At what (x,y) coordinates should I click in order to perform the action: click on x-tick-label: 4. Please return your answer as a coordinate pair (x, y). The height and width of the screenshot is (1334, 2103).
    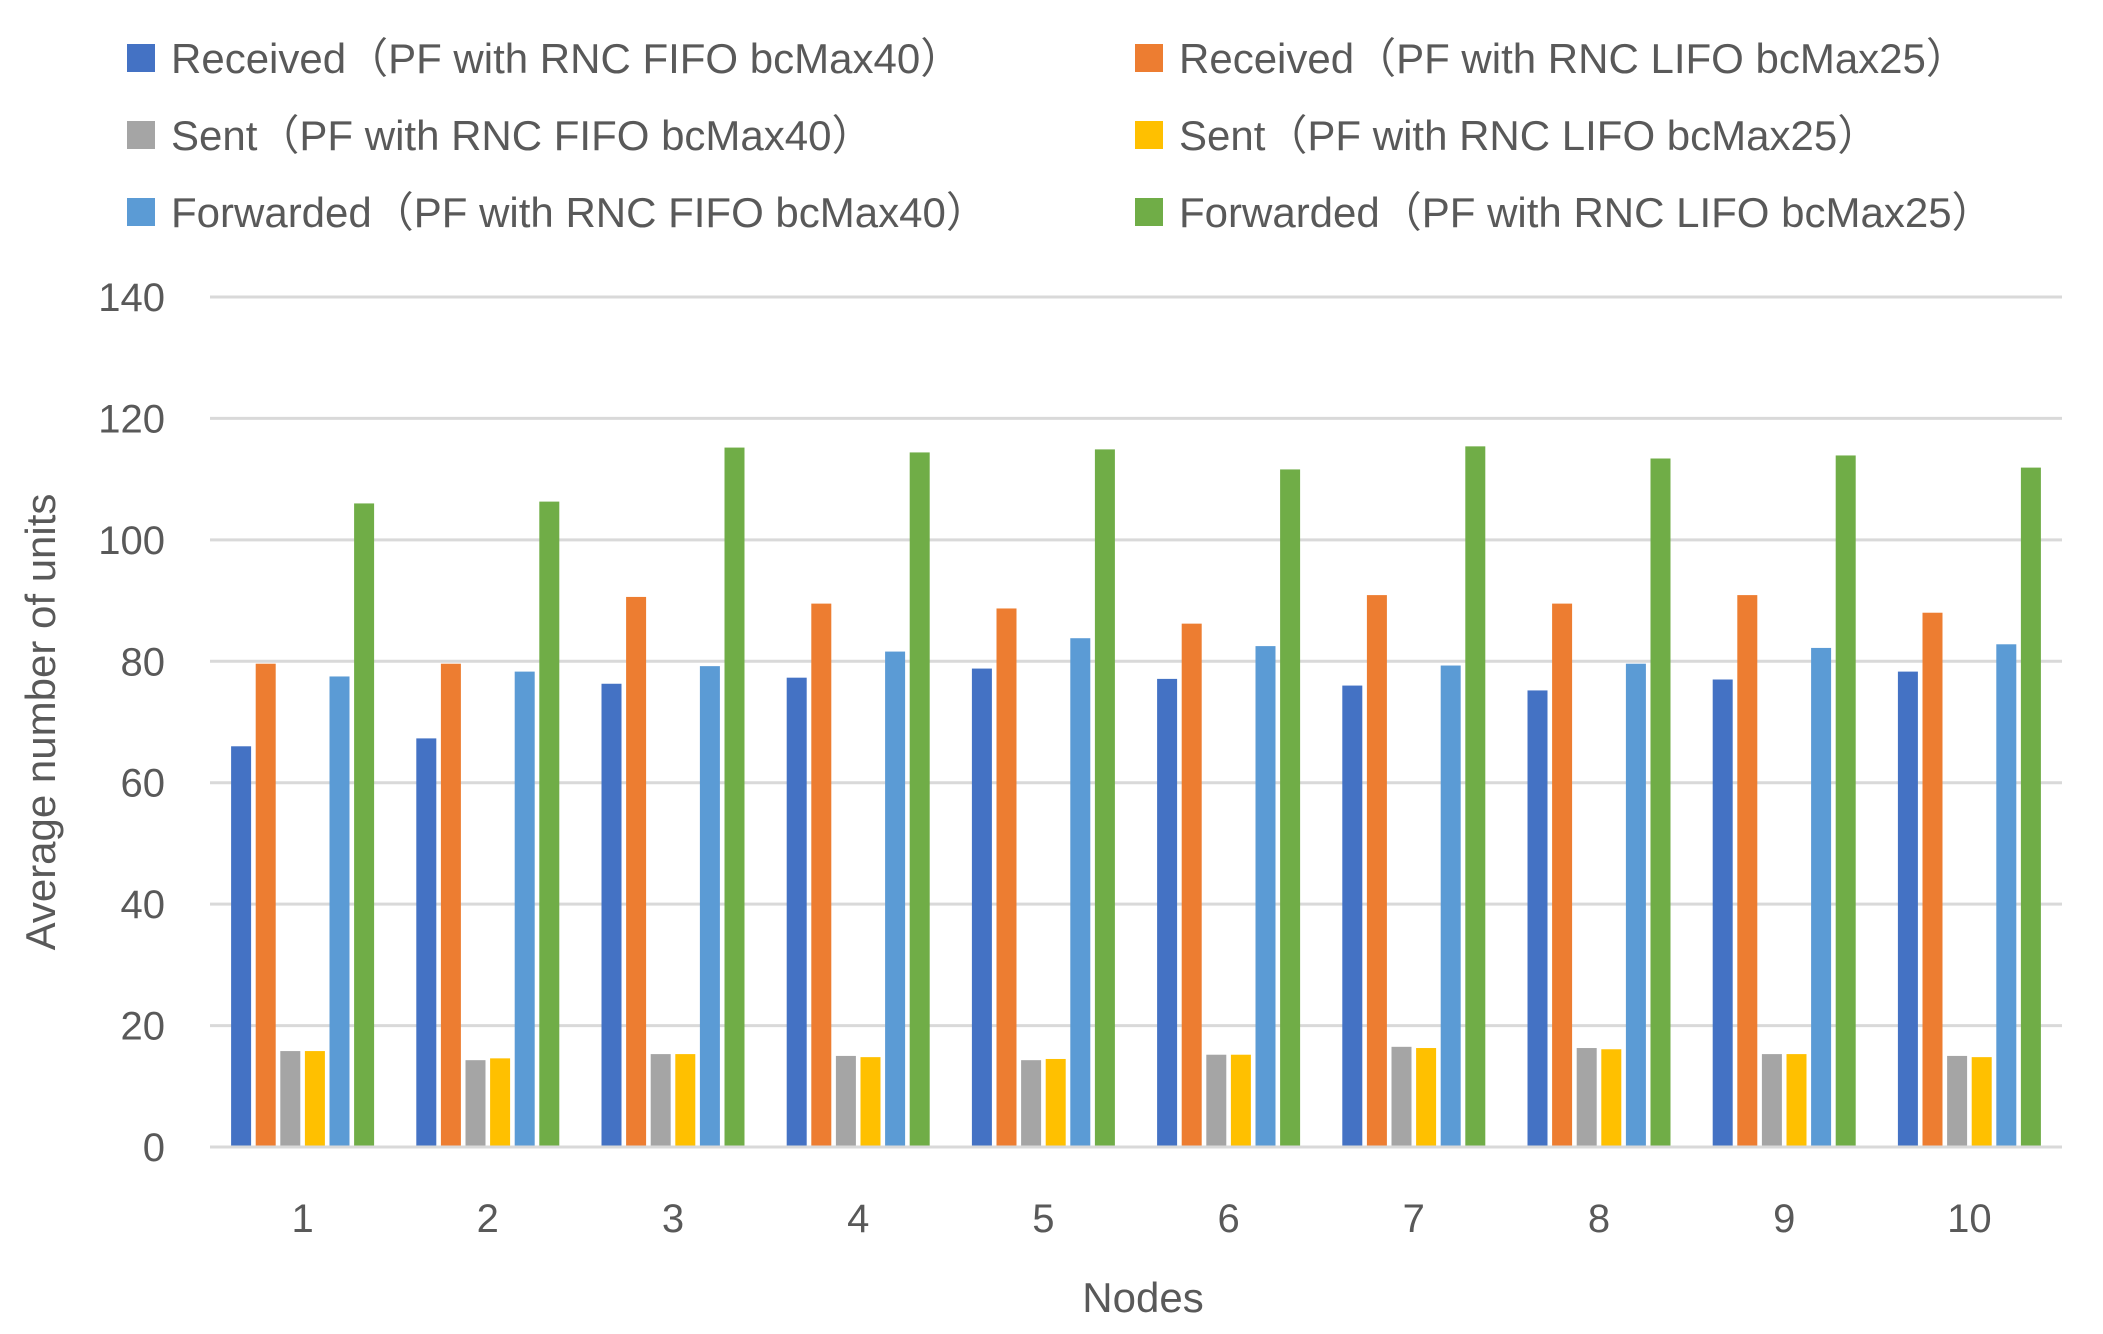
    Looking at the image, I should click on (858, 1219).